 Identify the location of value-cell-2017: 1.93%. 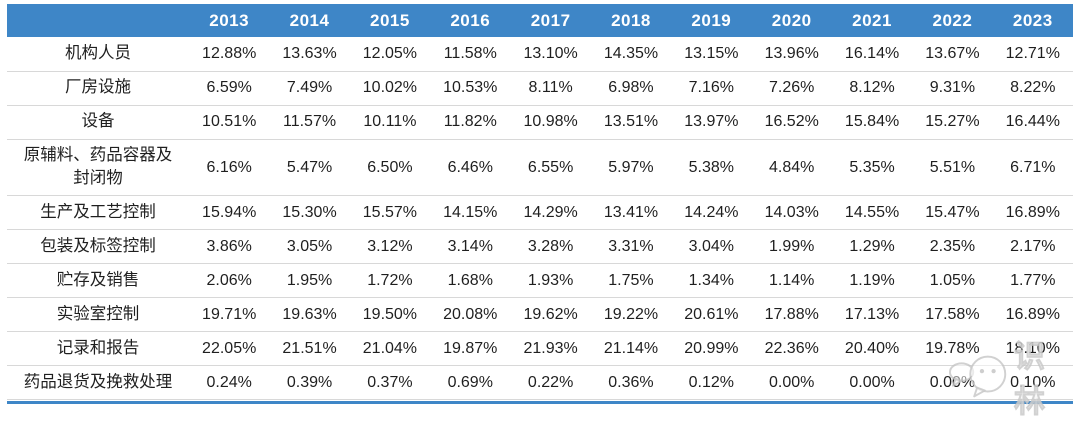
(550, 281).